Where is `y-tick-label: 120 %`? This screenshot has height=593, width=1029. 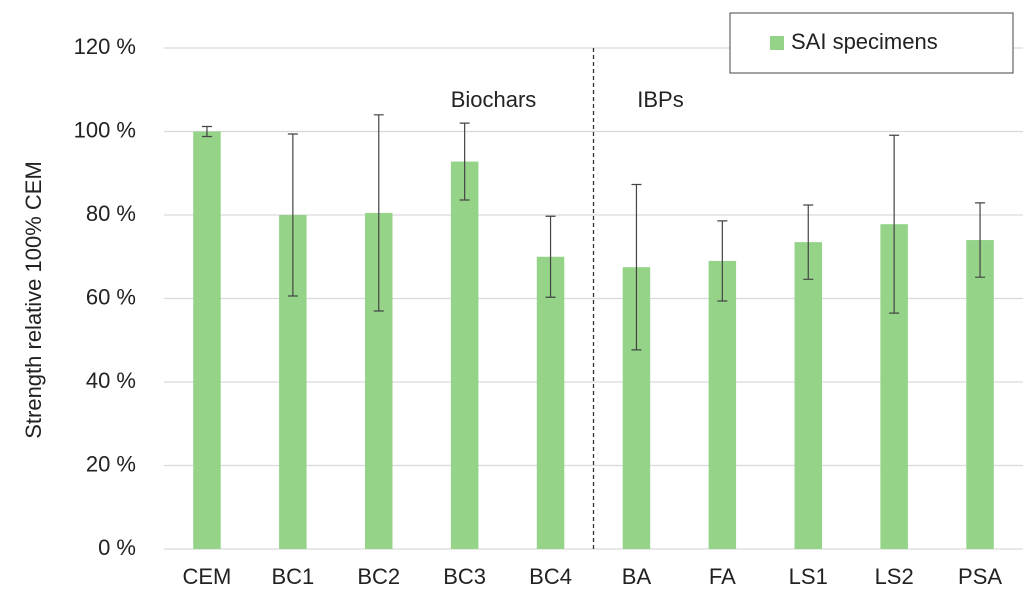 y-tick-label: 120 % is located at coordinates (105, 46).